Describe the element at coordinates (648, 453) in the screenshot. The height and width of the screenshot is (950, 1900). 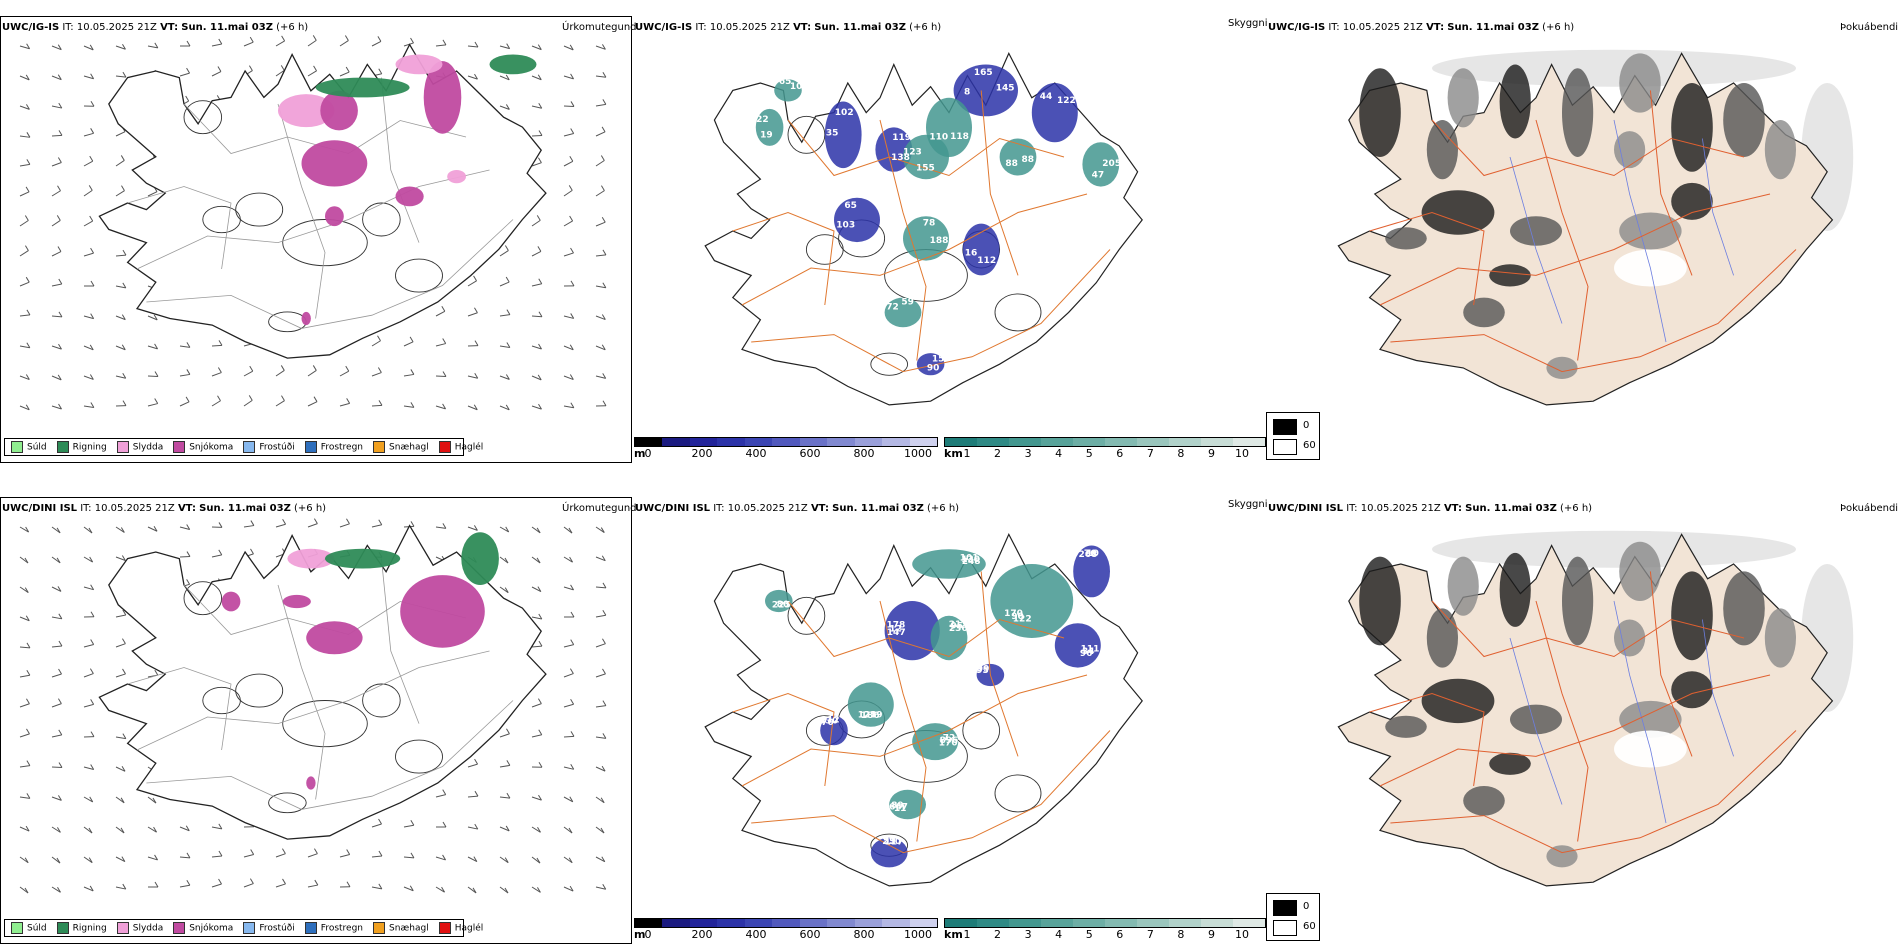
I see `colorbar-tick-label: 0` at that location.